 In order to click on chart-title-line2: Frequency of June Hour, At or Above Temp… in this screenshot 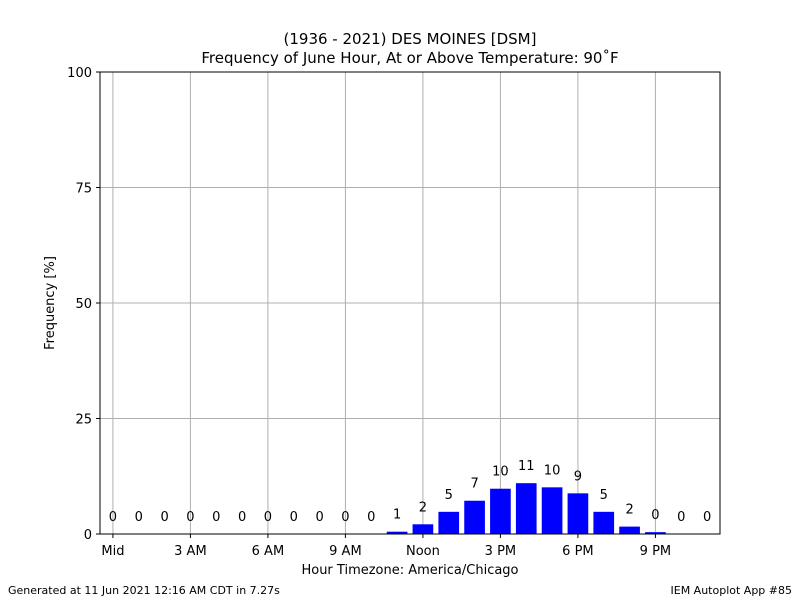, I will do `click(409, 58)`.